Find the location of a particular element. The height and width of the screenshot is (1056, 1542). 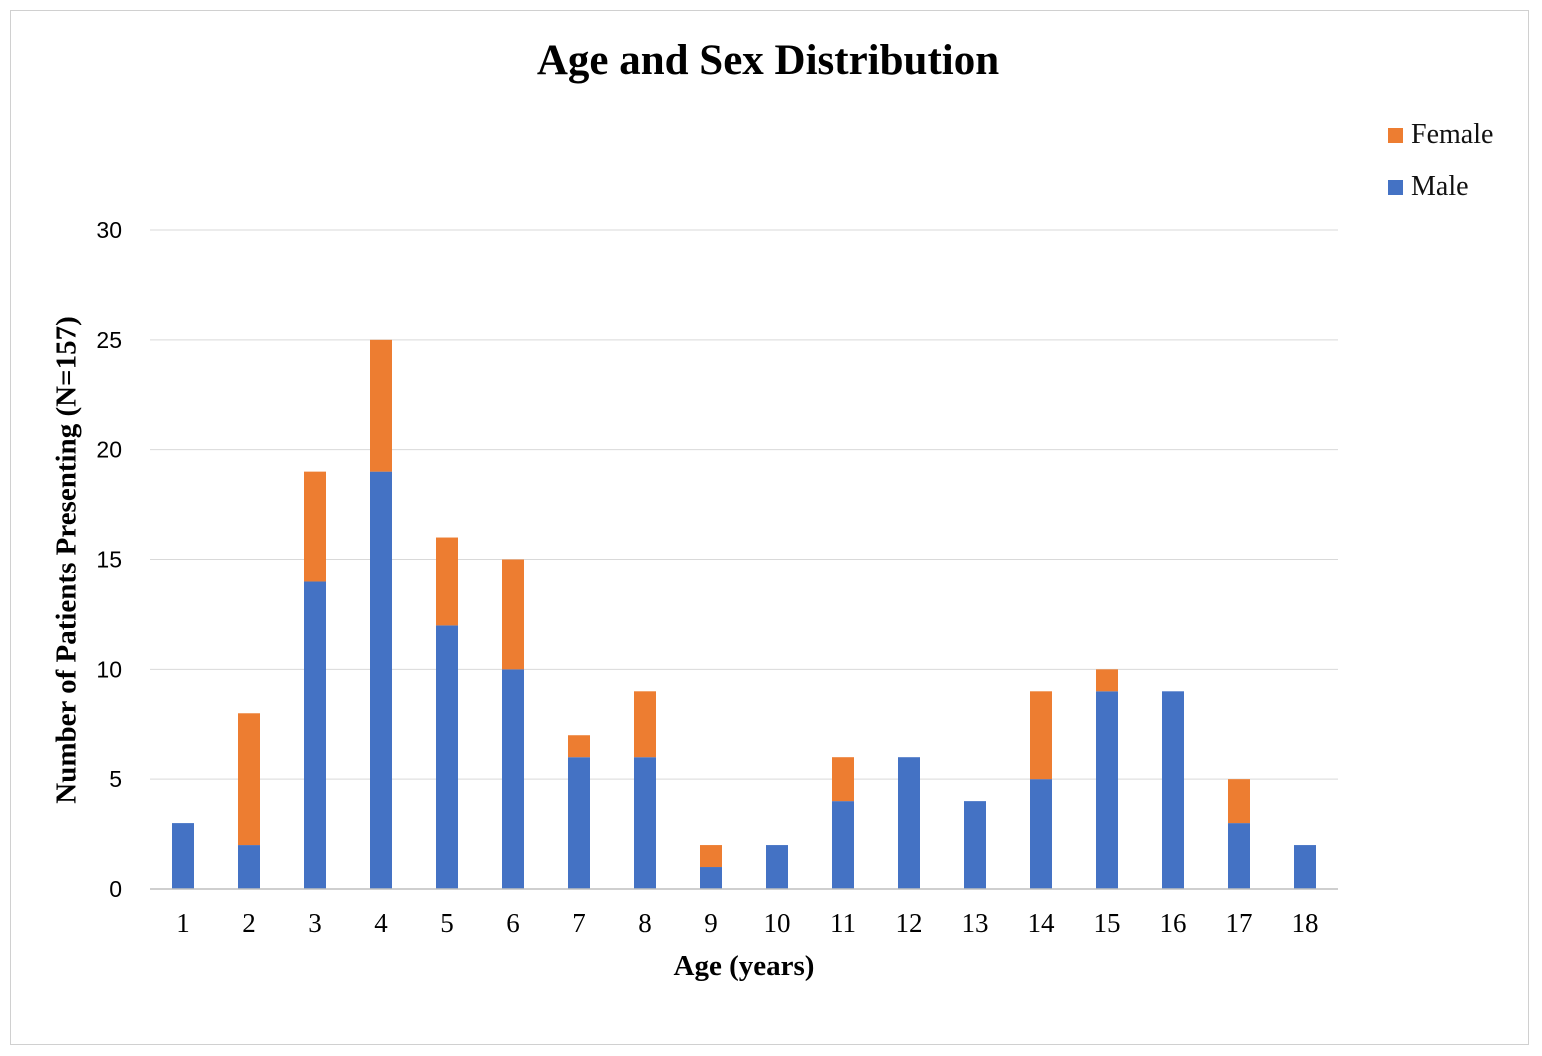

x-tick-label: 17 is located at coordinates (1239, 923).